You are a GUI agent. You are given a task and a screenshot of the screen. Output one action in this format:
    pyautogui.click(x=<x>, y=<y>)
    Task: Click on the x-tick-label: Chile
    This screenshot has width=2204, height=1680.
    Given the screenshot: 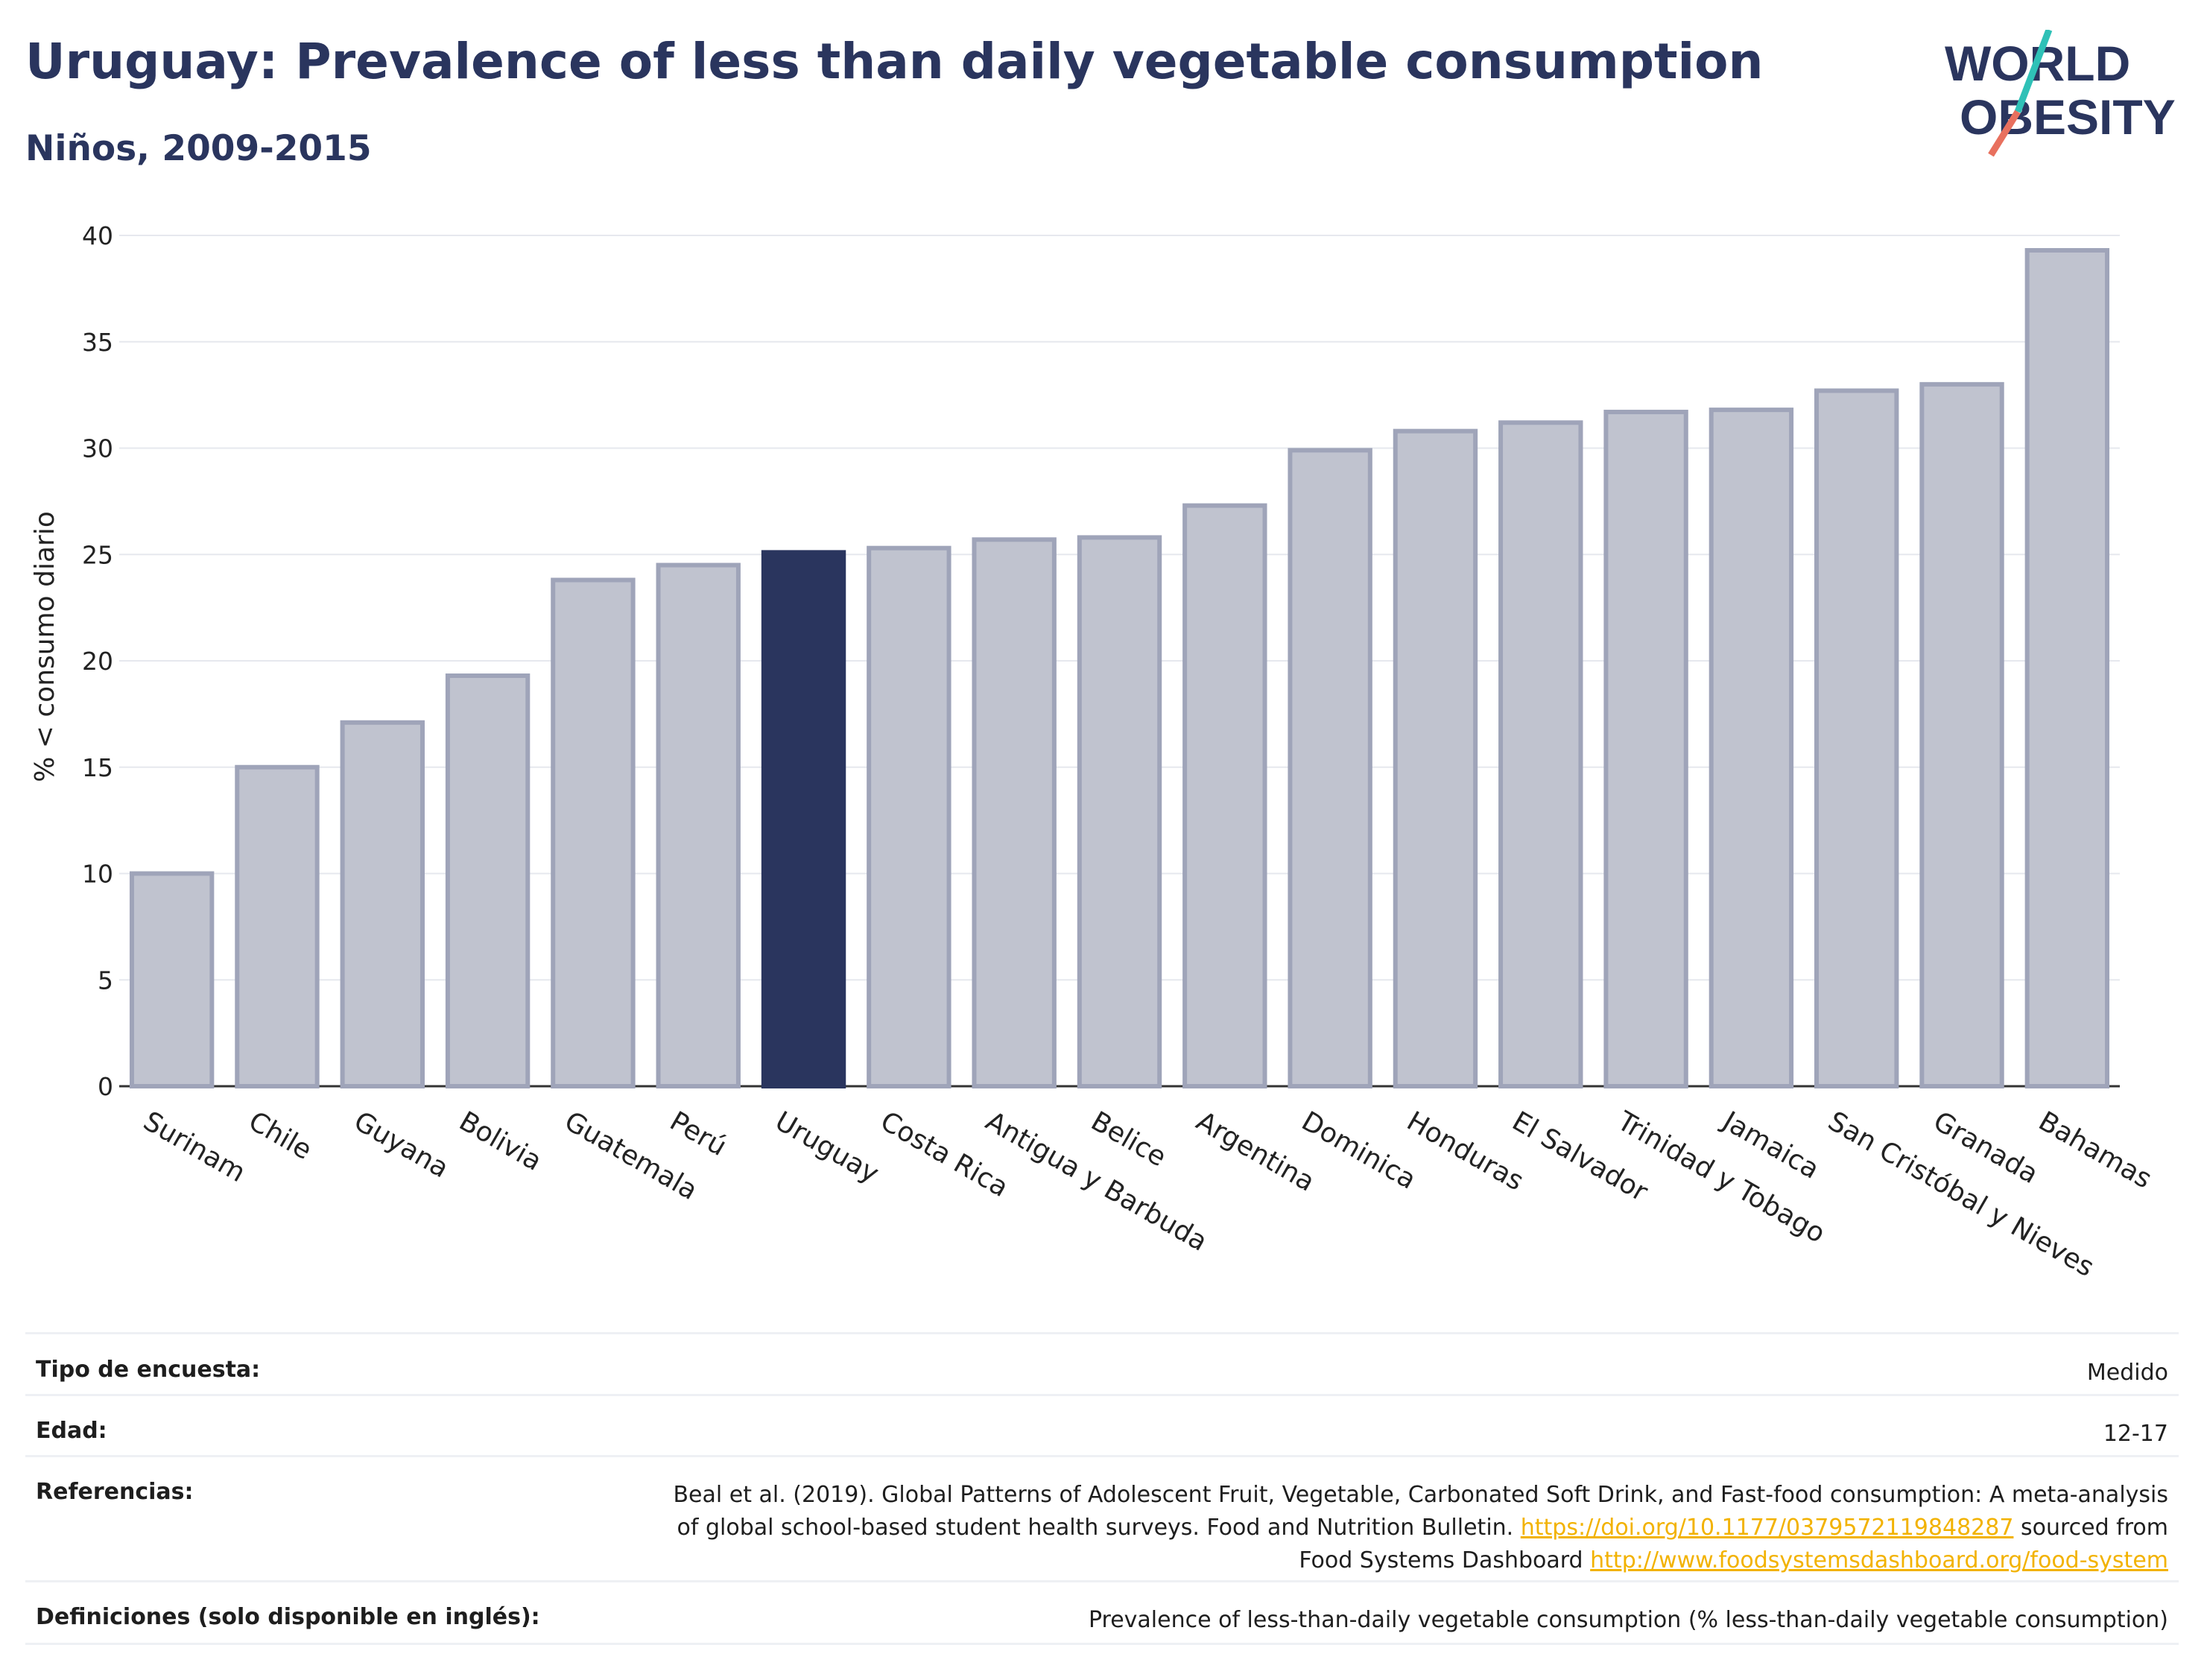 What is the action you would take?
    pyautogui.click(x=280, y=1136)
    